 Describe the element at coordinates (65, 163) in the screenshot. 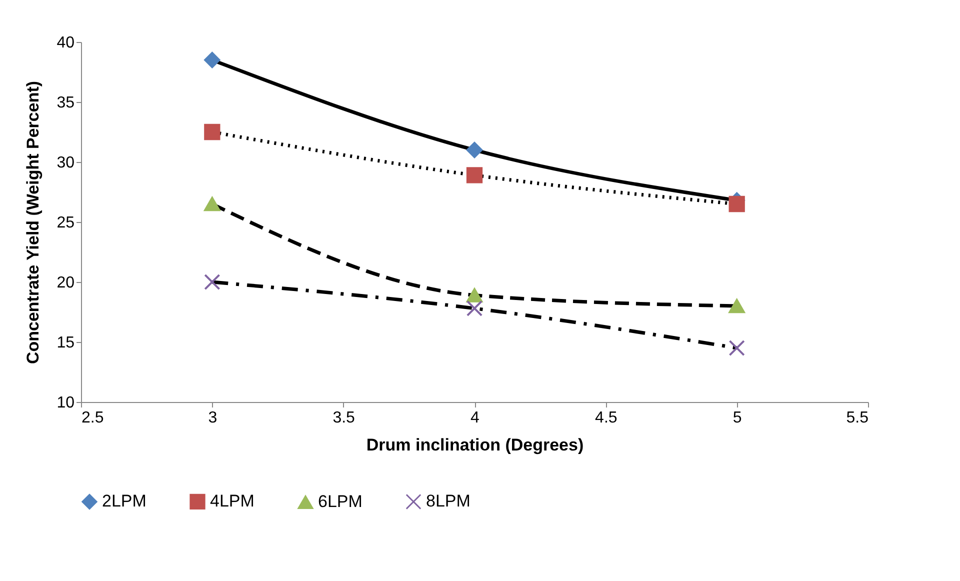

I see `y-tick-label: 30` at that location.